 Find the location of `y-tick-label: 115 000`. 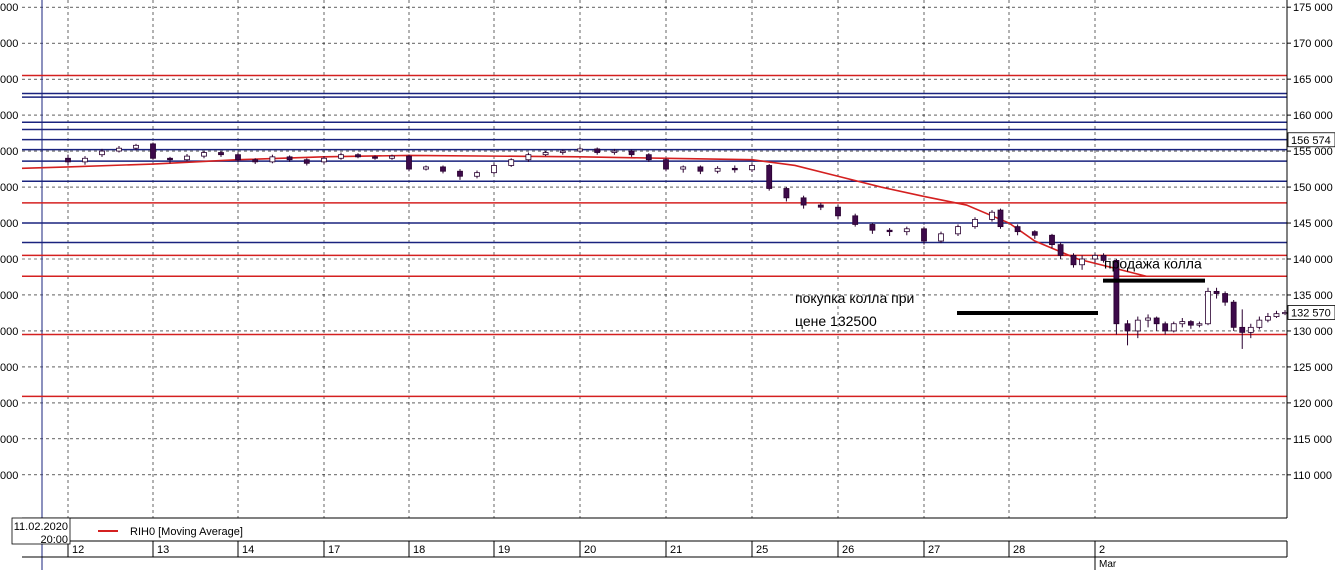

y-tick-label: 115 000 is located at coordinates (1312, 440).